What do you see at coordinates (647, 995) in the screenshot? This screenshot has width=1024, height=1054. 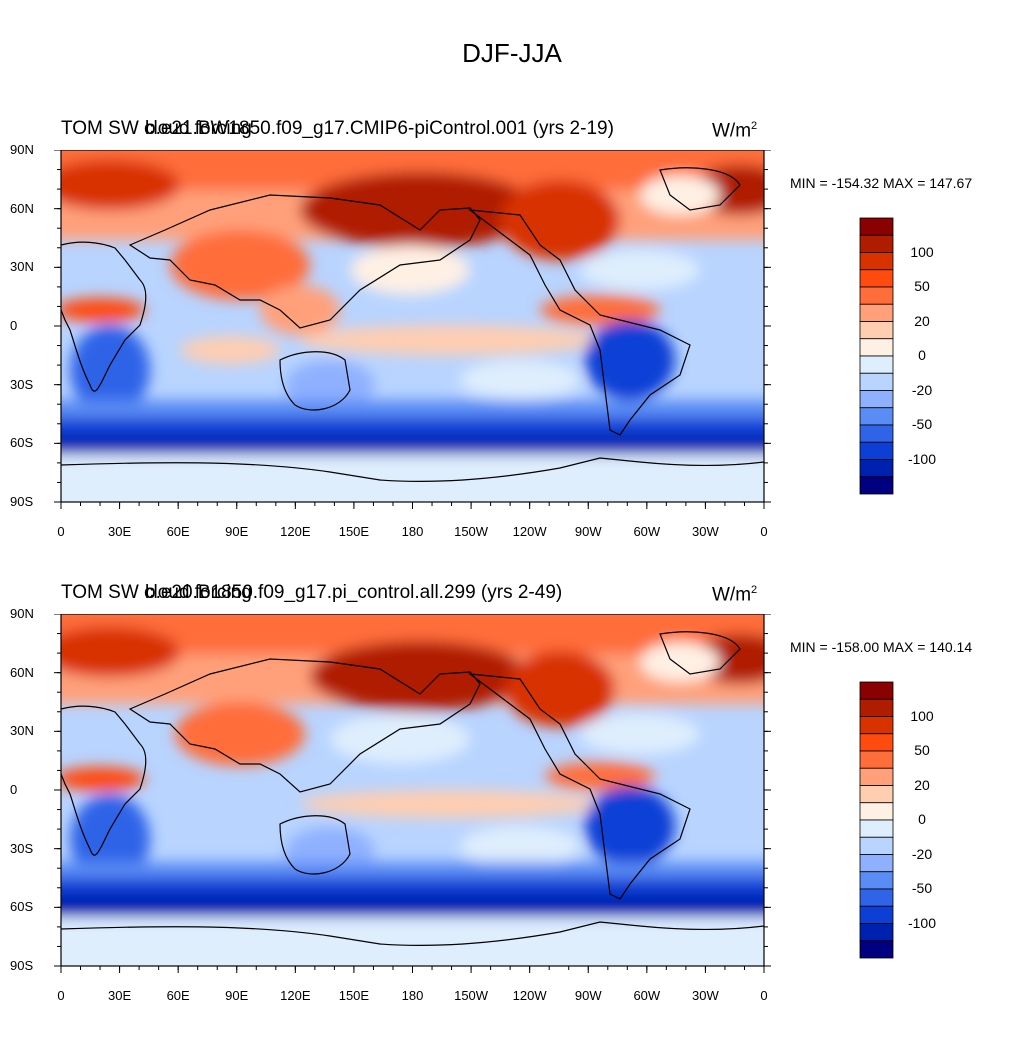 I see `lon-tick-label: 60W` at bounding box center [647, 995].